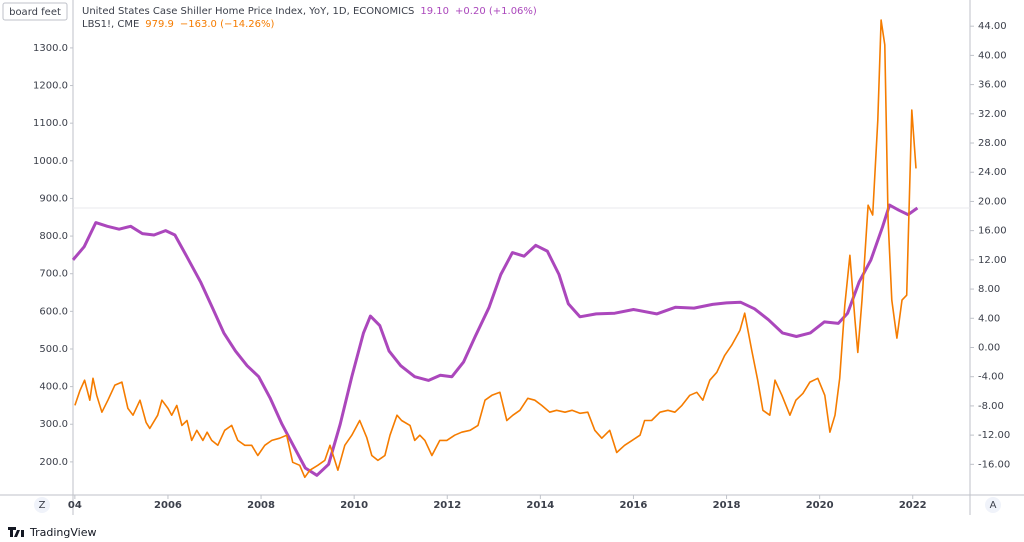  I want to click on y2-tick-label: 28.00, so click(992, 143).